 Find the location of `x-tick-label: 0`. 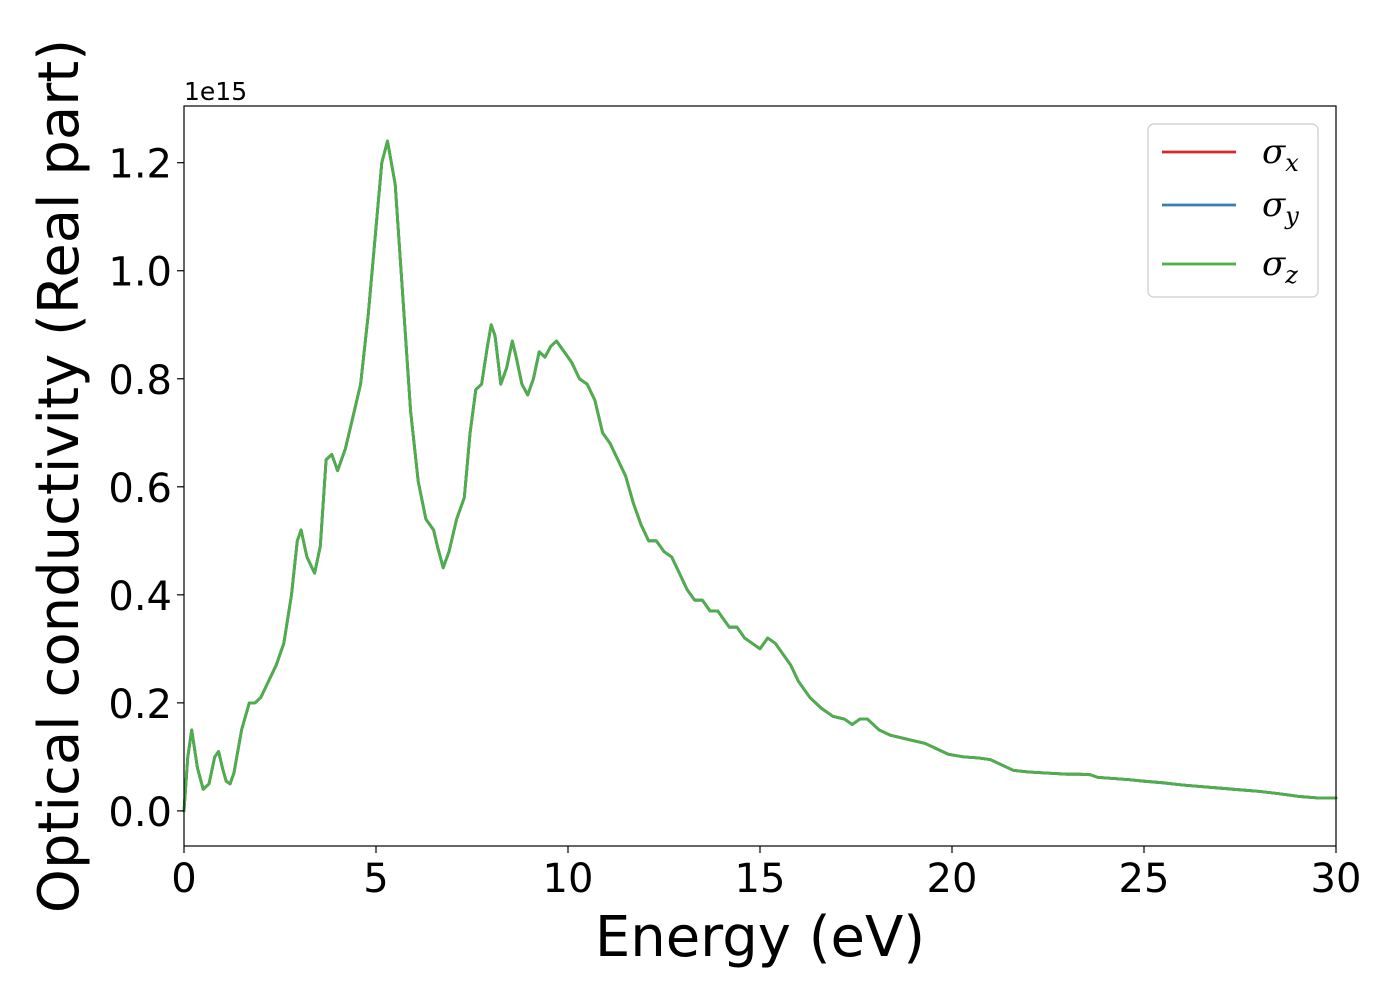

x-tick-label: 0 is located at coordinates (183, 879).